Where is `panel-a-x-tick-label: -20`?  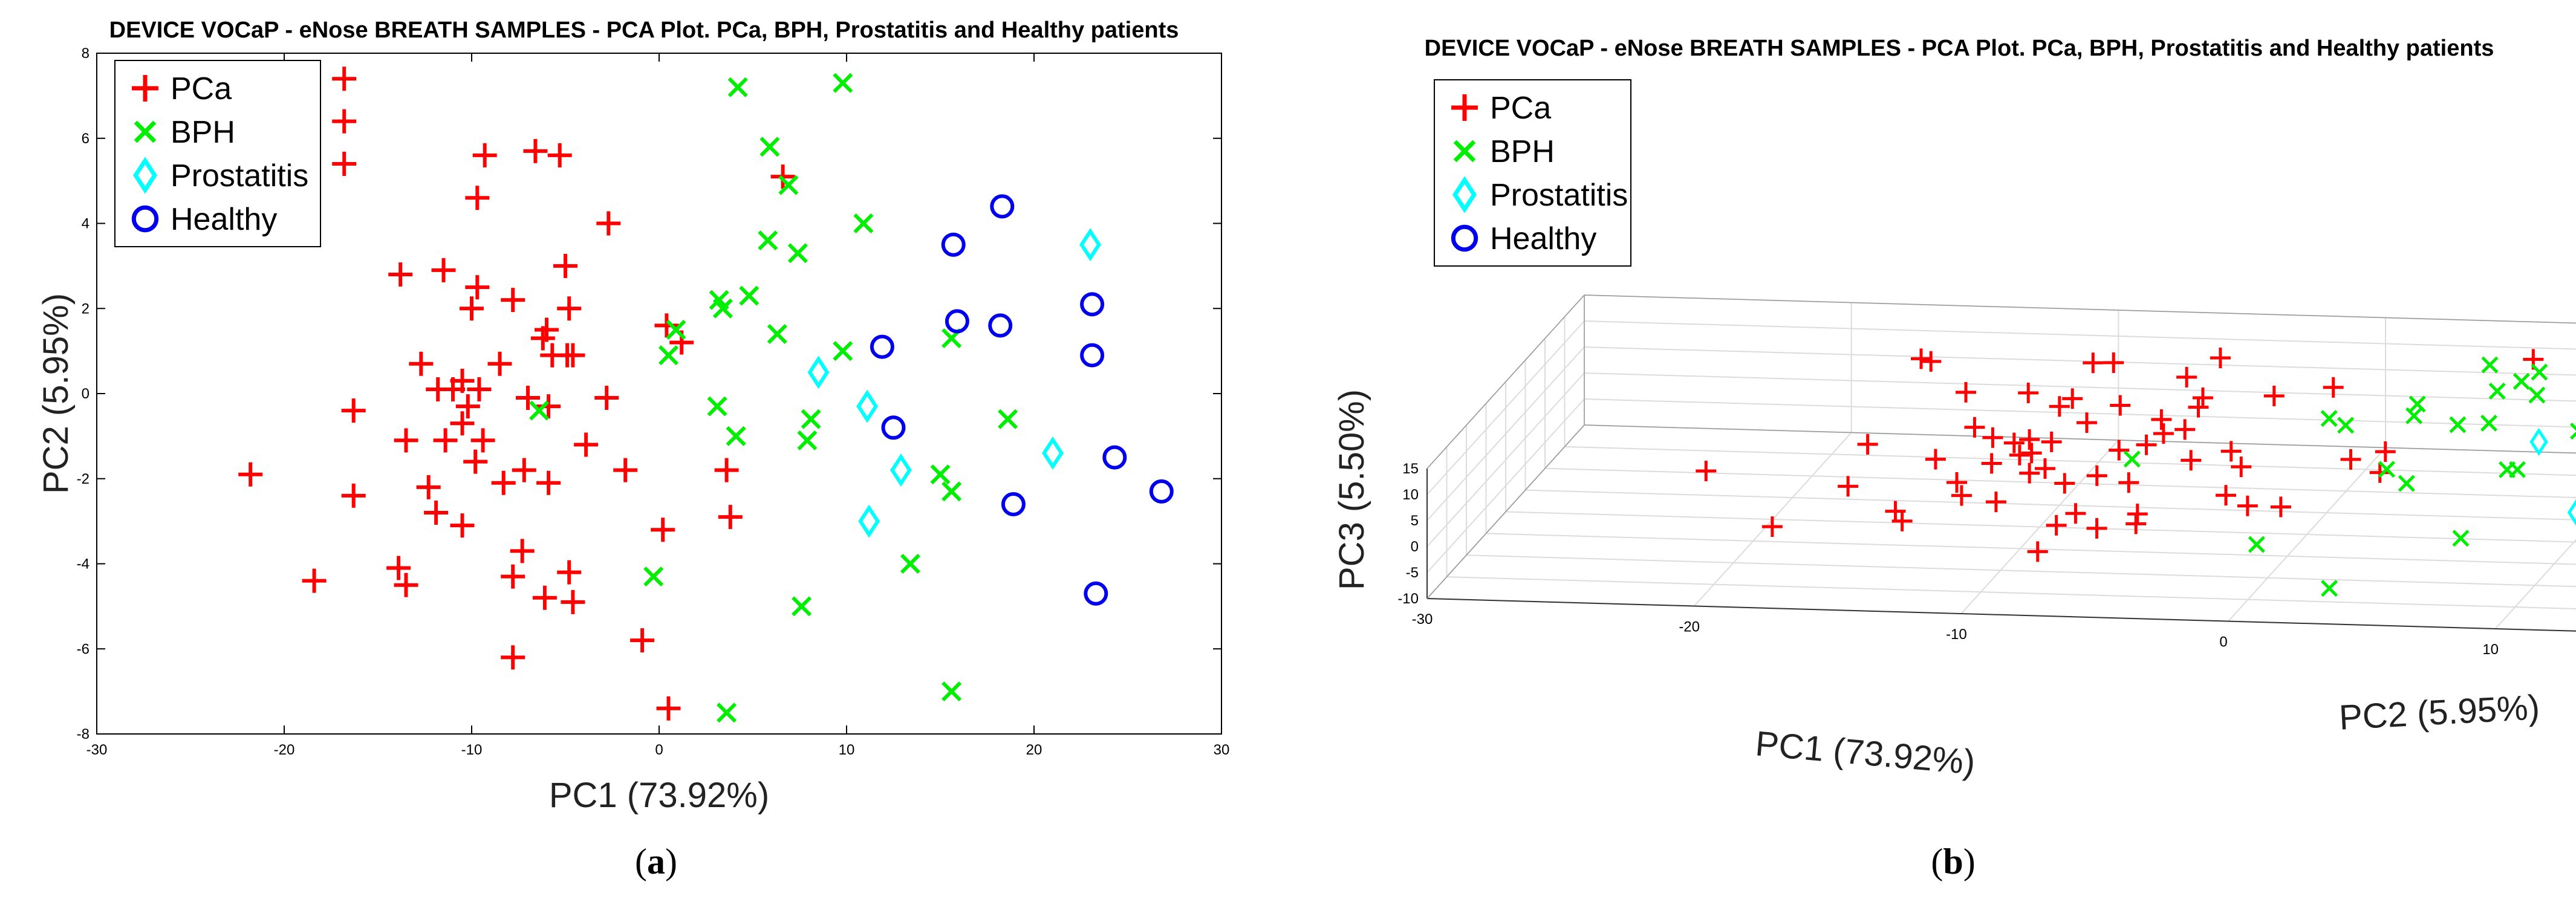 panel-a-x-tick-label: -20 is located at coordinates (285, 750).